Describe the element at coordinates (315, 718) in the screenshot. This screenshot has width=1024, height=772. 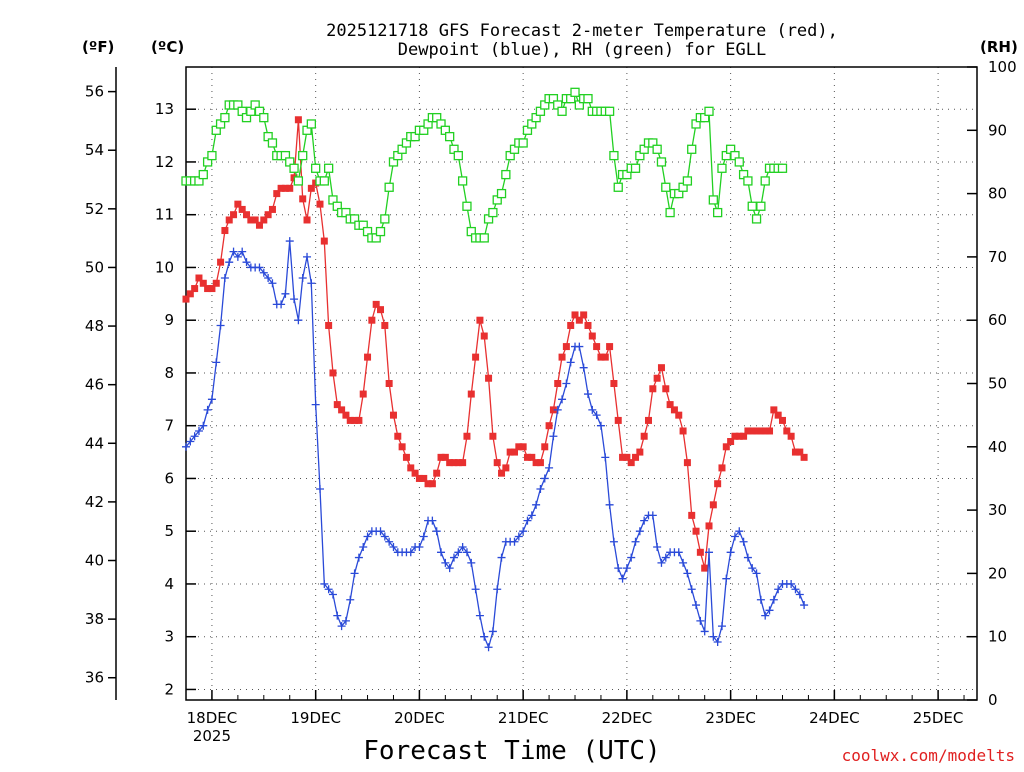
I see `x-tick-label: 19DEC` at that location.